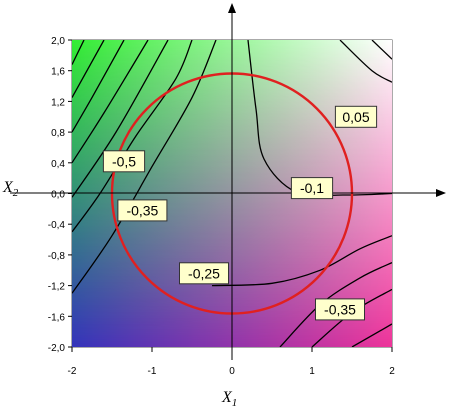  I want to click on contour-label-text: -0,25, so click(204, 273).